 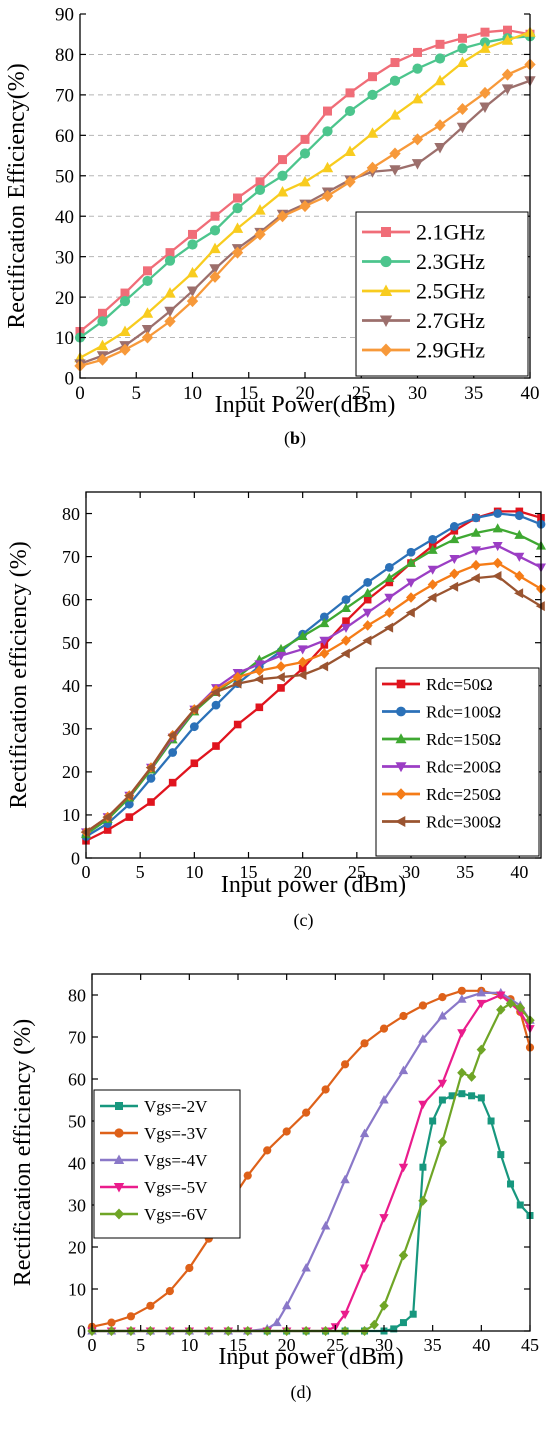 I want to click on legend-label: Rdc=150Ω, so click(x=463, y=739).